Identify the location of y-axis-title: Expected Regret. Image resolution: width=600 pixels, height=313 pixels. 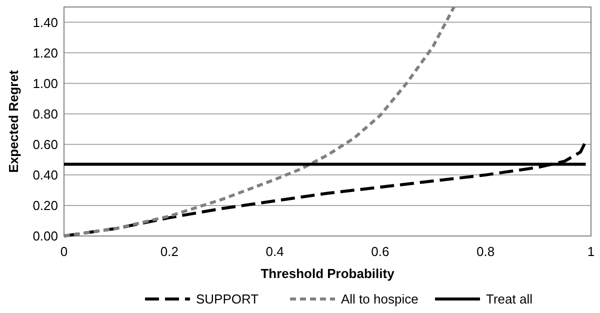
(13, 121).